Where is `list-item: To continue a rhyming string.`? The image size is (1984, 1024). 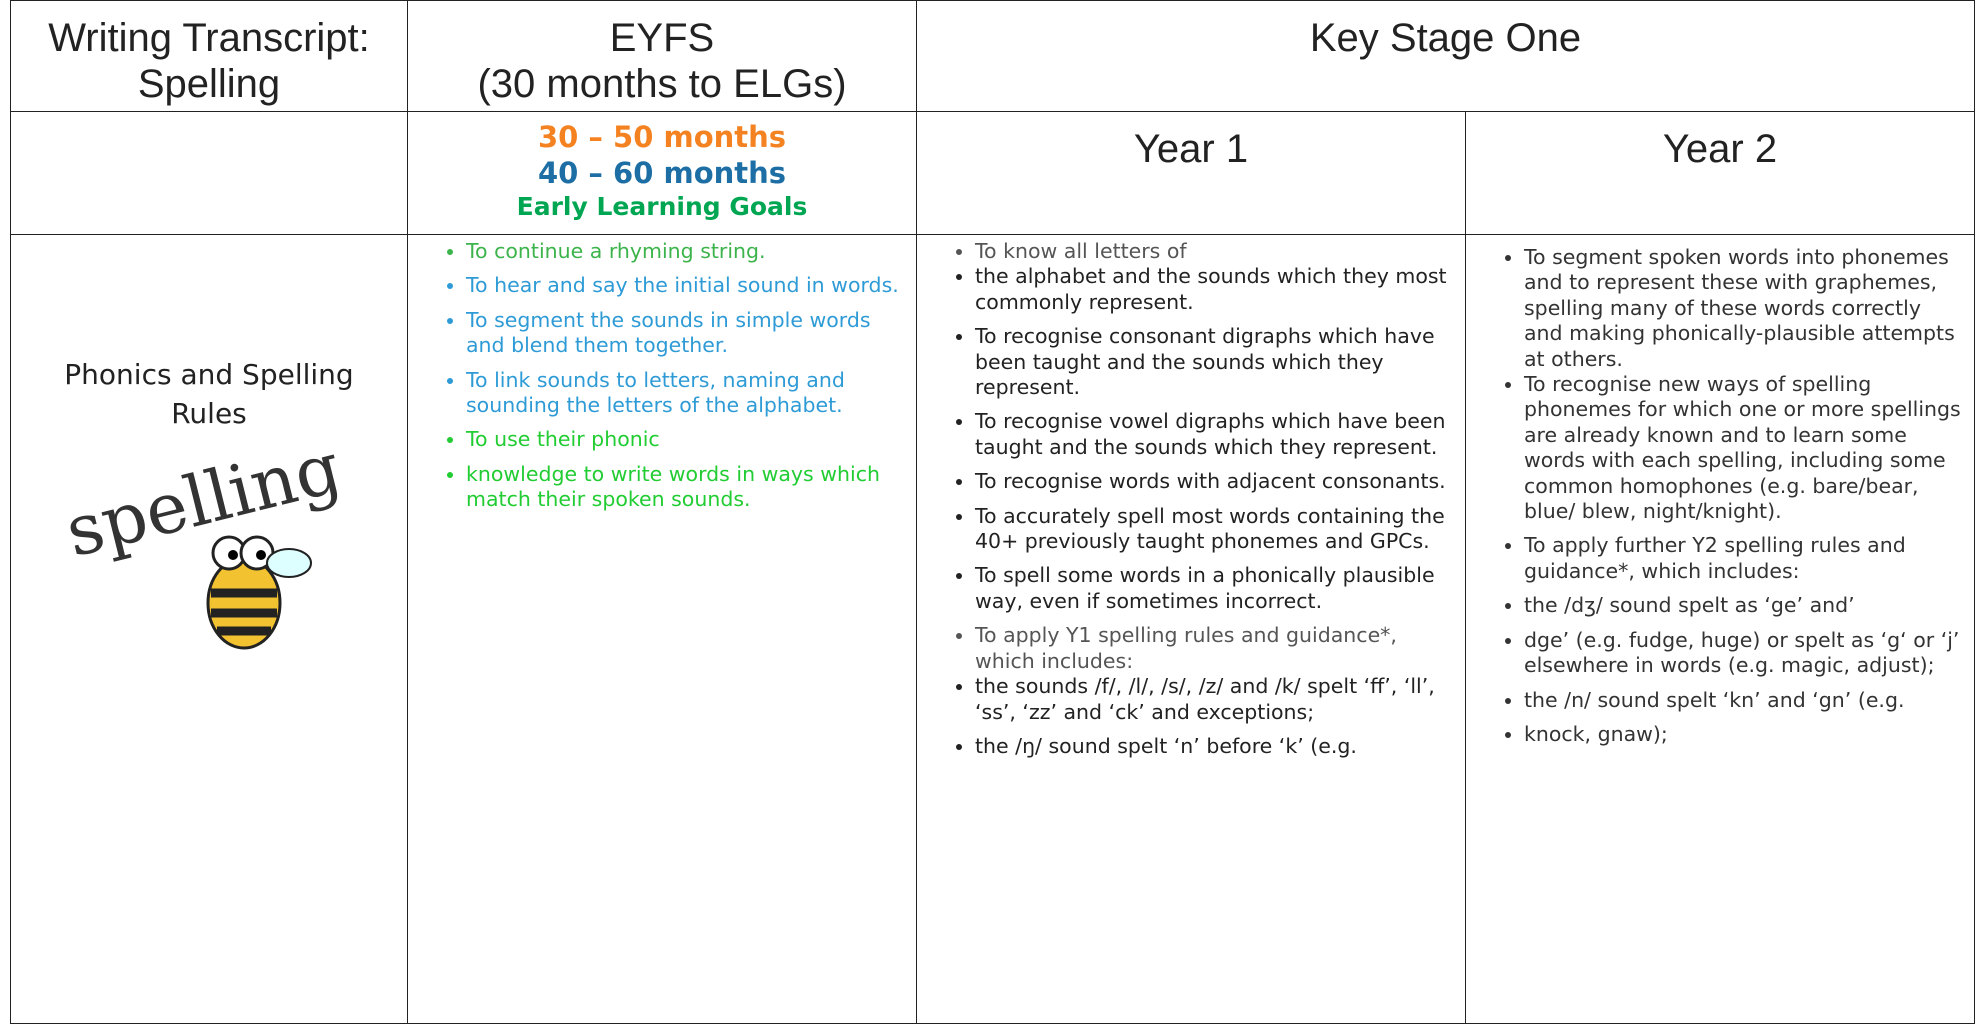 list-item: To continue a rhyming string. is located at coordinates (685, 251).